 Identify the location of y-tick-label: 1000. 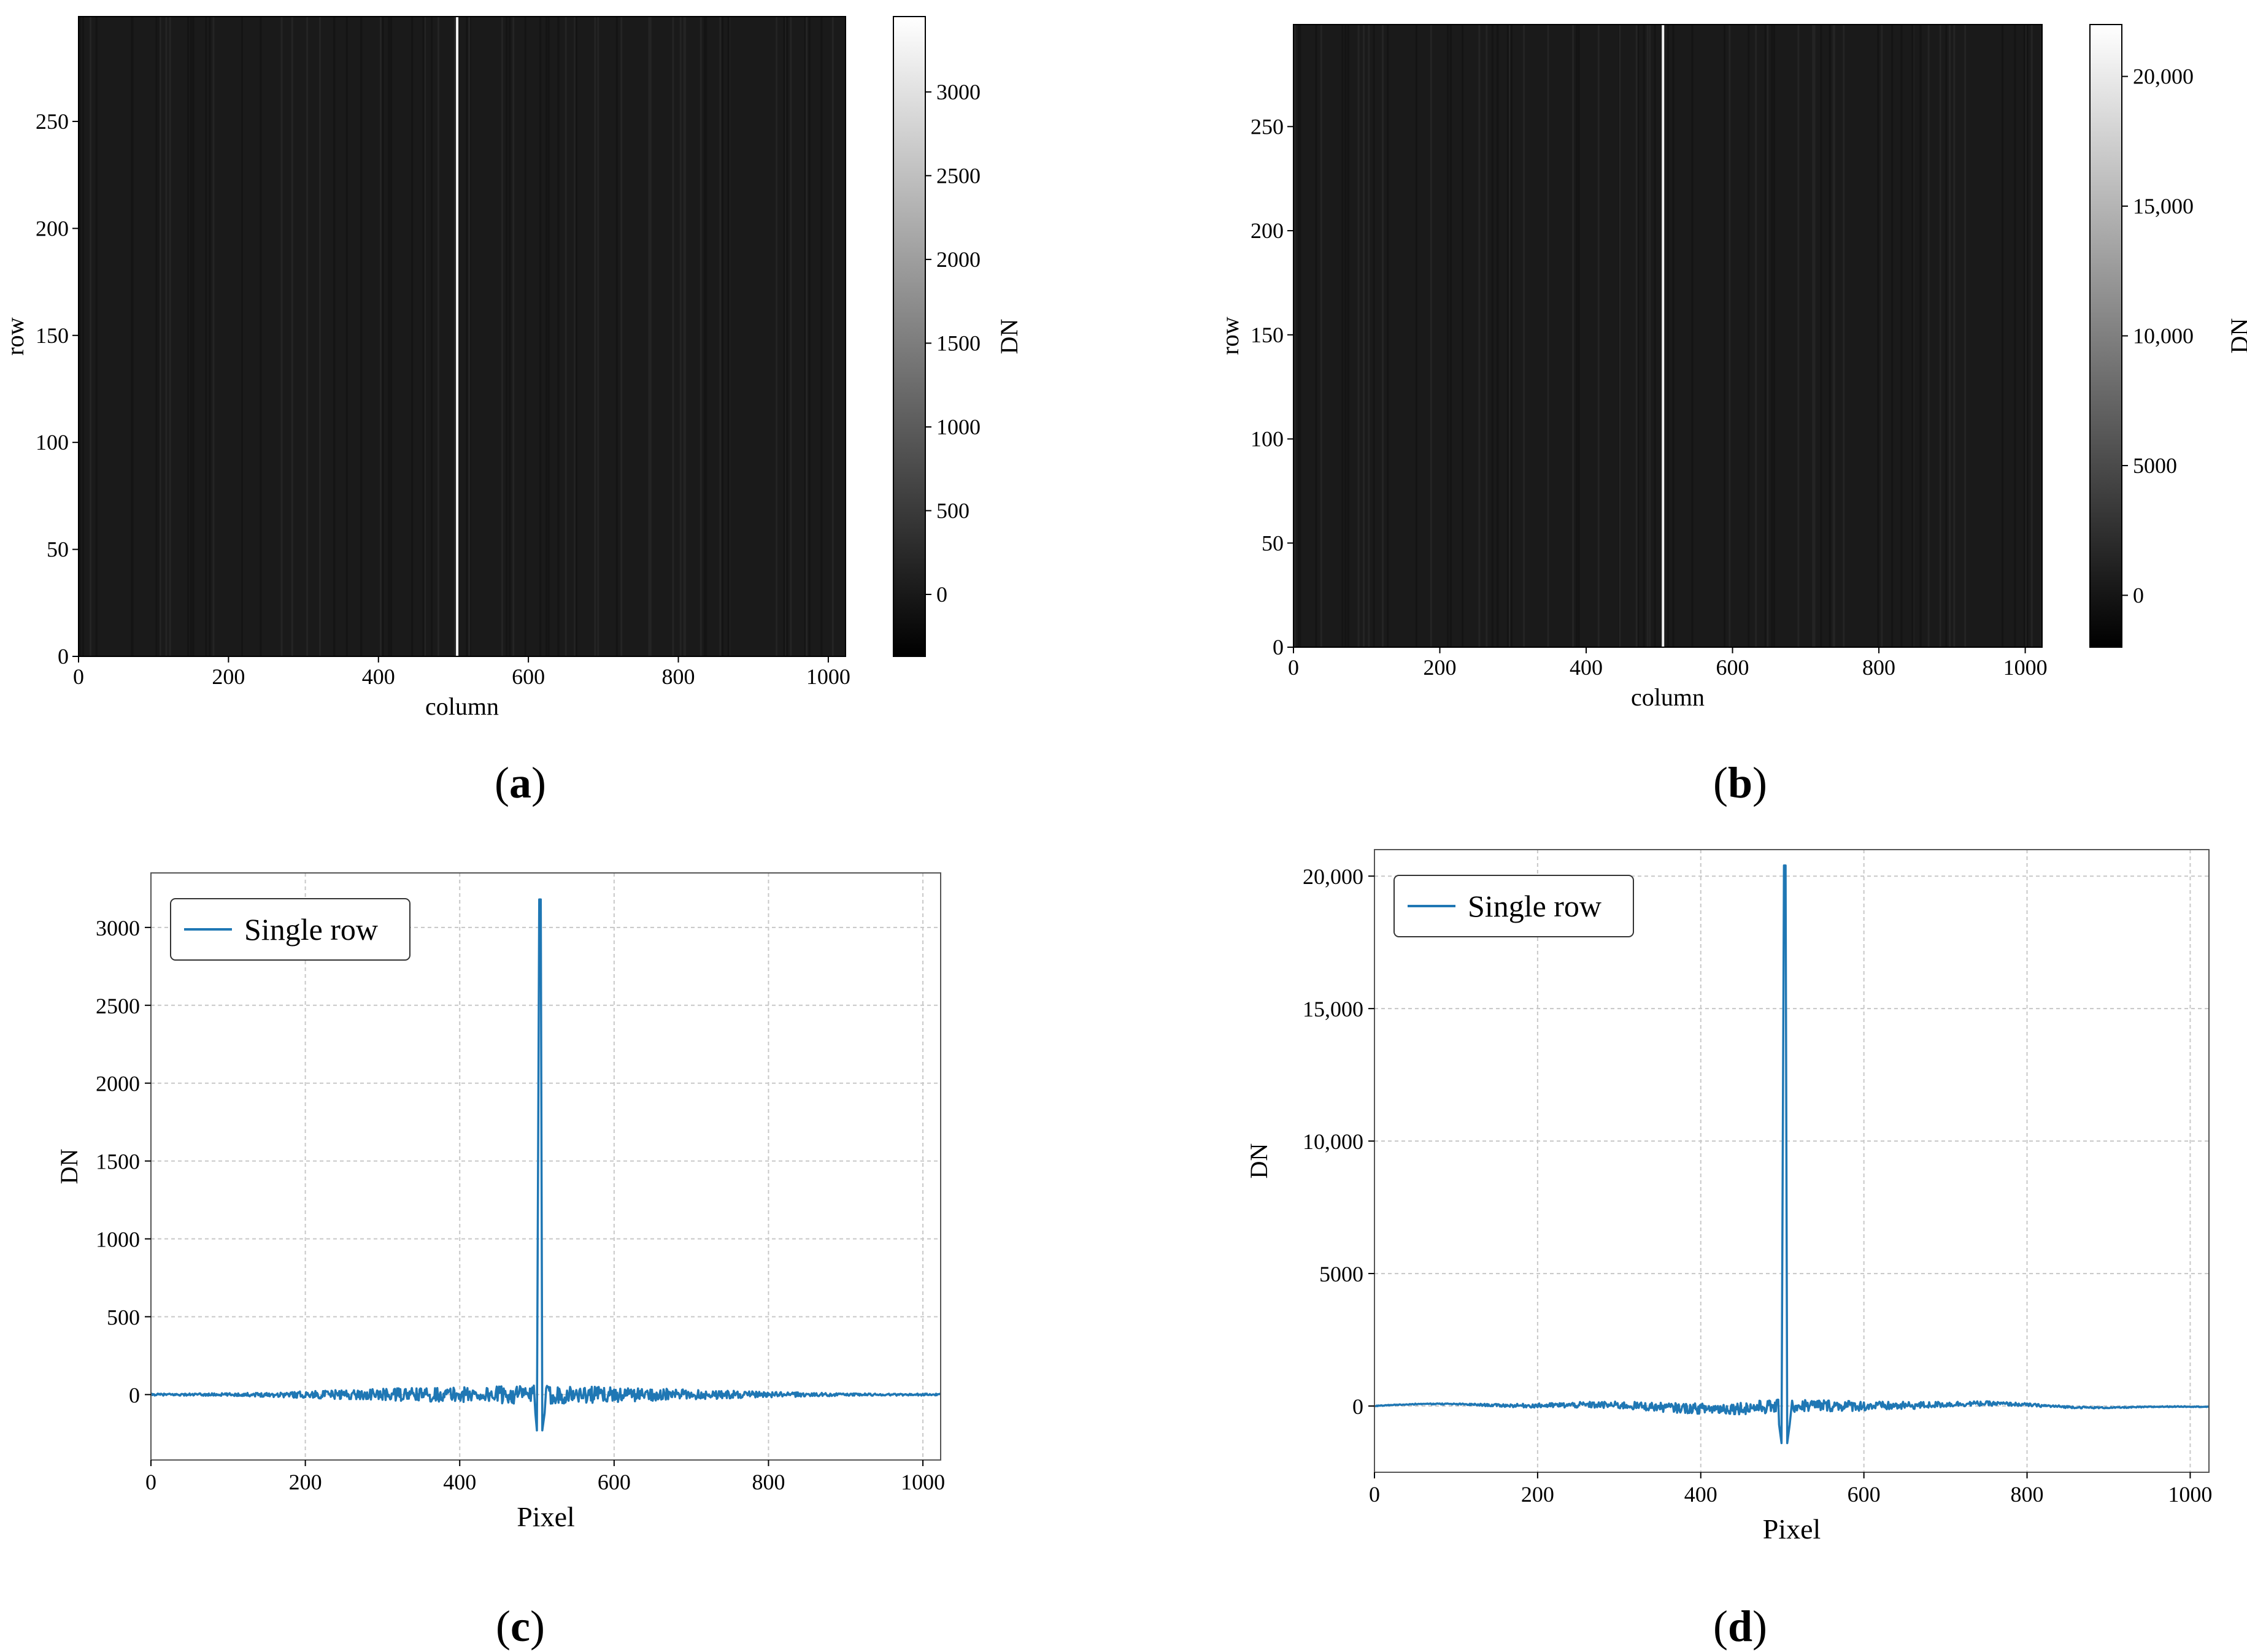
(118, 1239).